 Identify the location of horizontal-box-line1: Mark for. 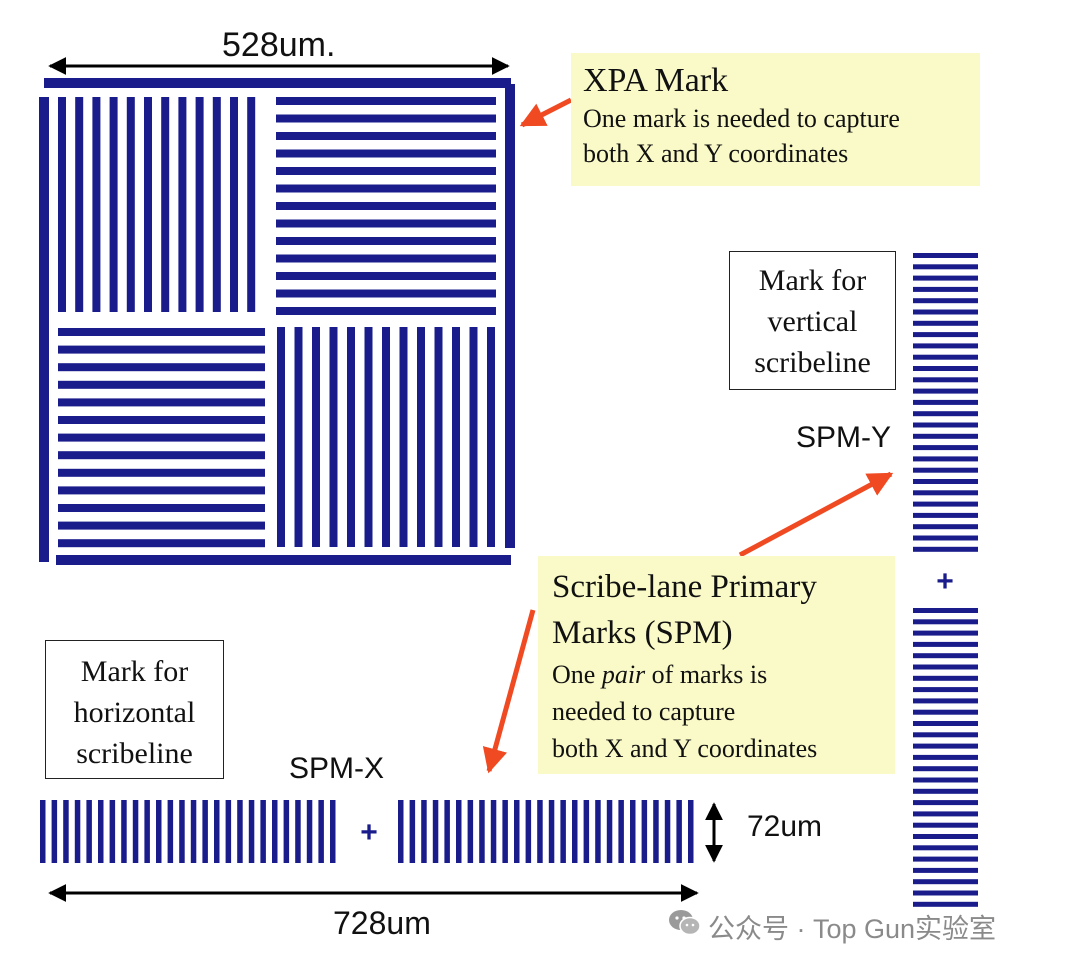
(134, 671).